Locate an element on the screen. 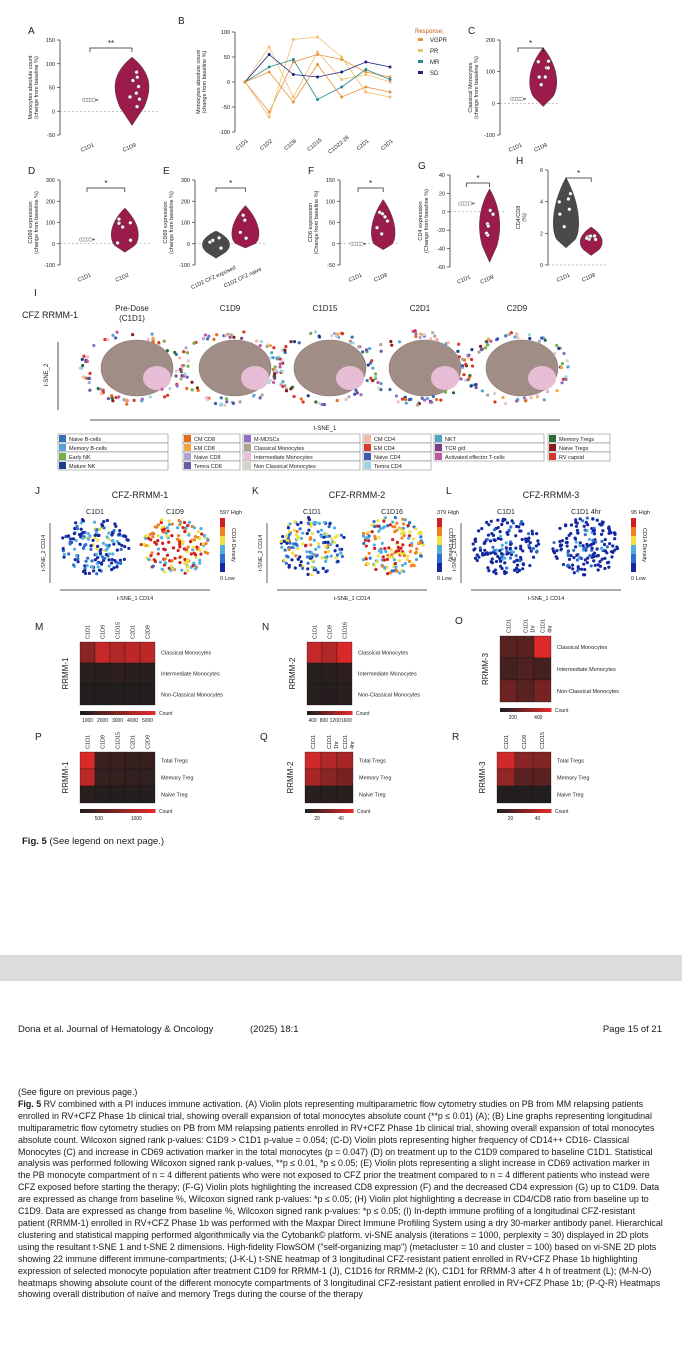 Image resolution: width=682 pixels, height=1354 pixels. panel-h: H CD4/CD8 (%) 6 4 2 0 C1D1 C1D9 * is located at coordinates (562, 220).